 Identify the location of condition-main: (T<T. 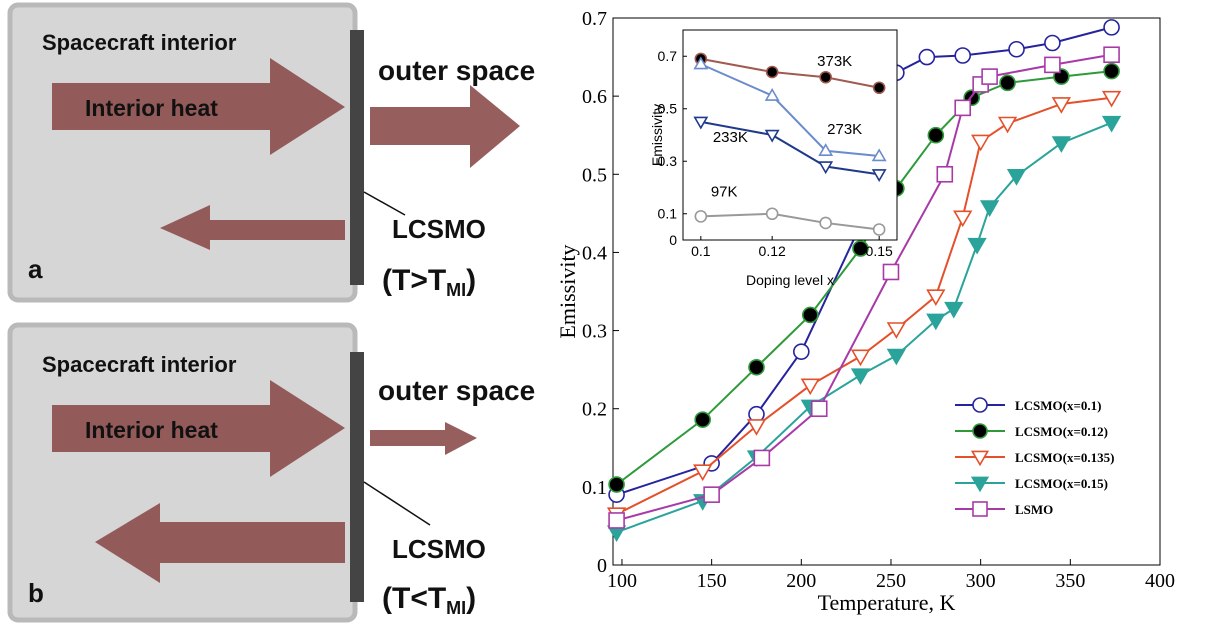
(414, 598).